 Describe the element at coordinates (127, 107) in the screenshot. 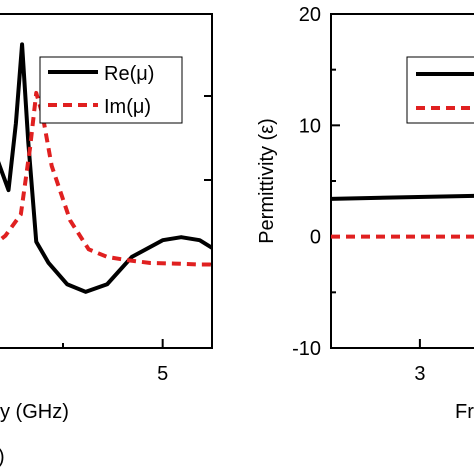

I see `legend-label-im-mu: Im(μ)` at that location.